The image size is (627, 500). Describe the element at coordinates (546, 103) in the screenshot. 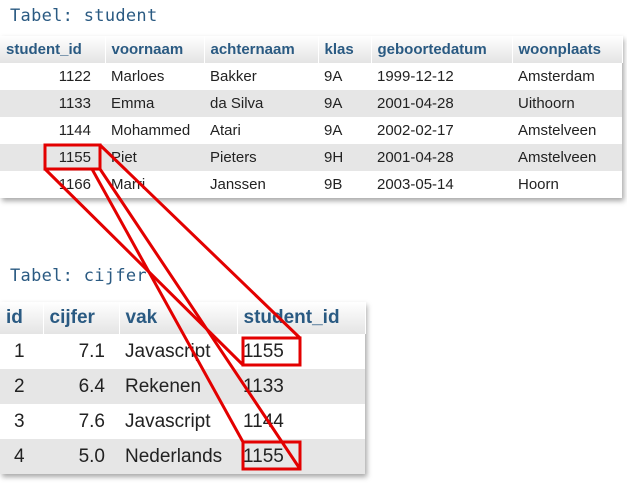

I see `cell-woonplaats: Uithoorn` at that location.